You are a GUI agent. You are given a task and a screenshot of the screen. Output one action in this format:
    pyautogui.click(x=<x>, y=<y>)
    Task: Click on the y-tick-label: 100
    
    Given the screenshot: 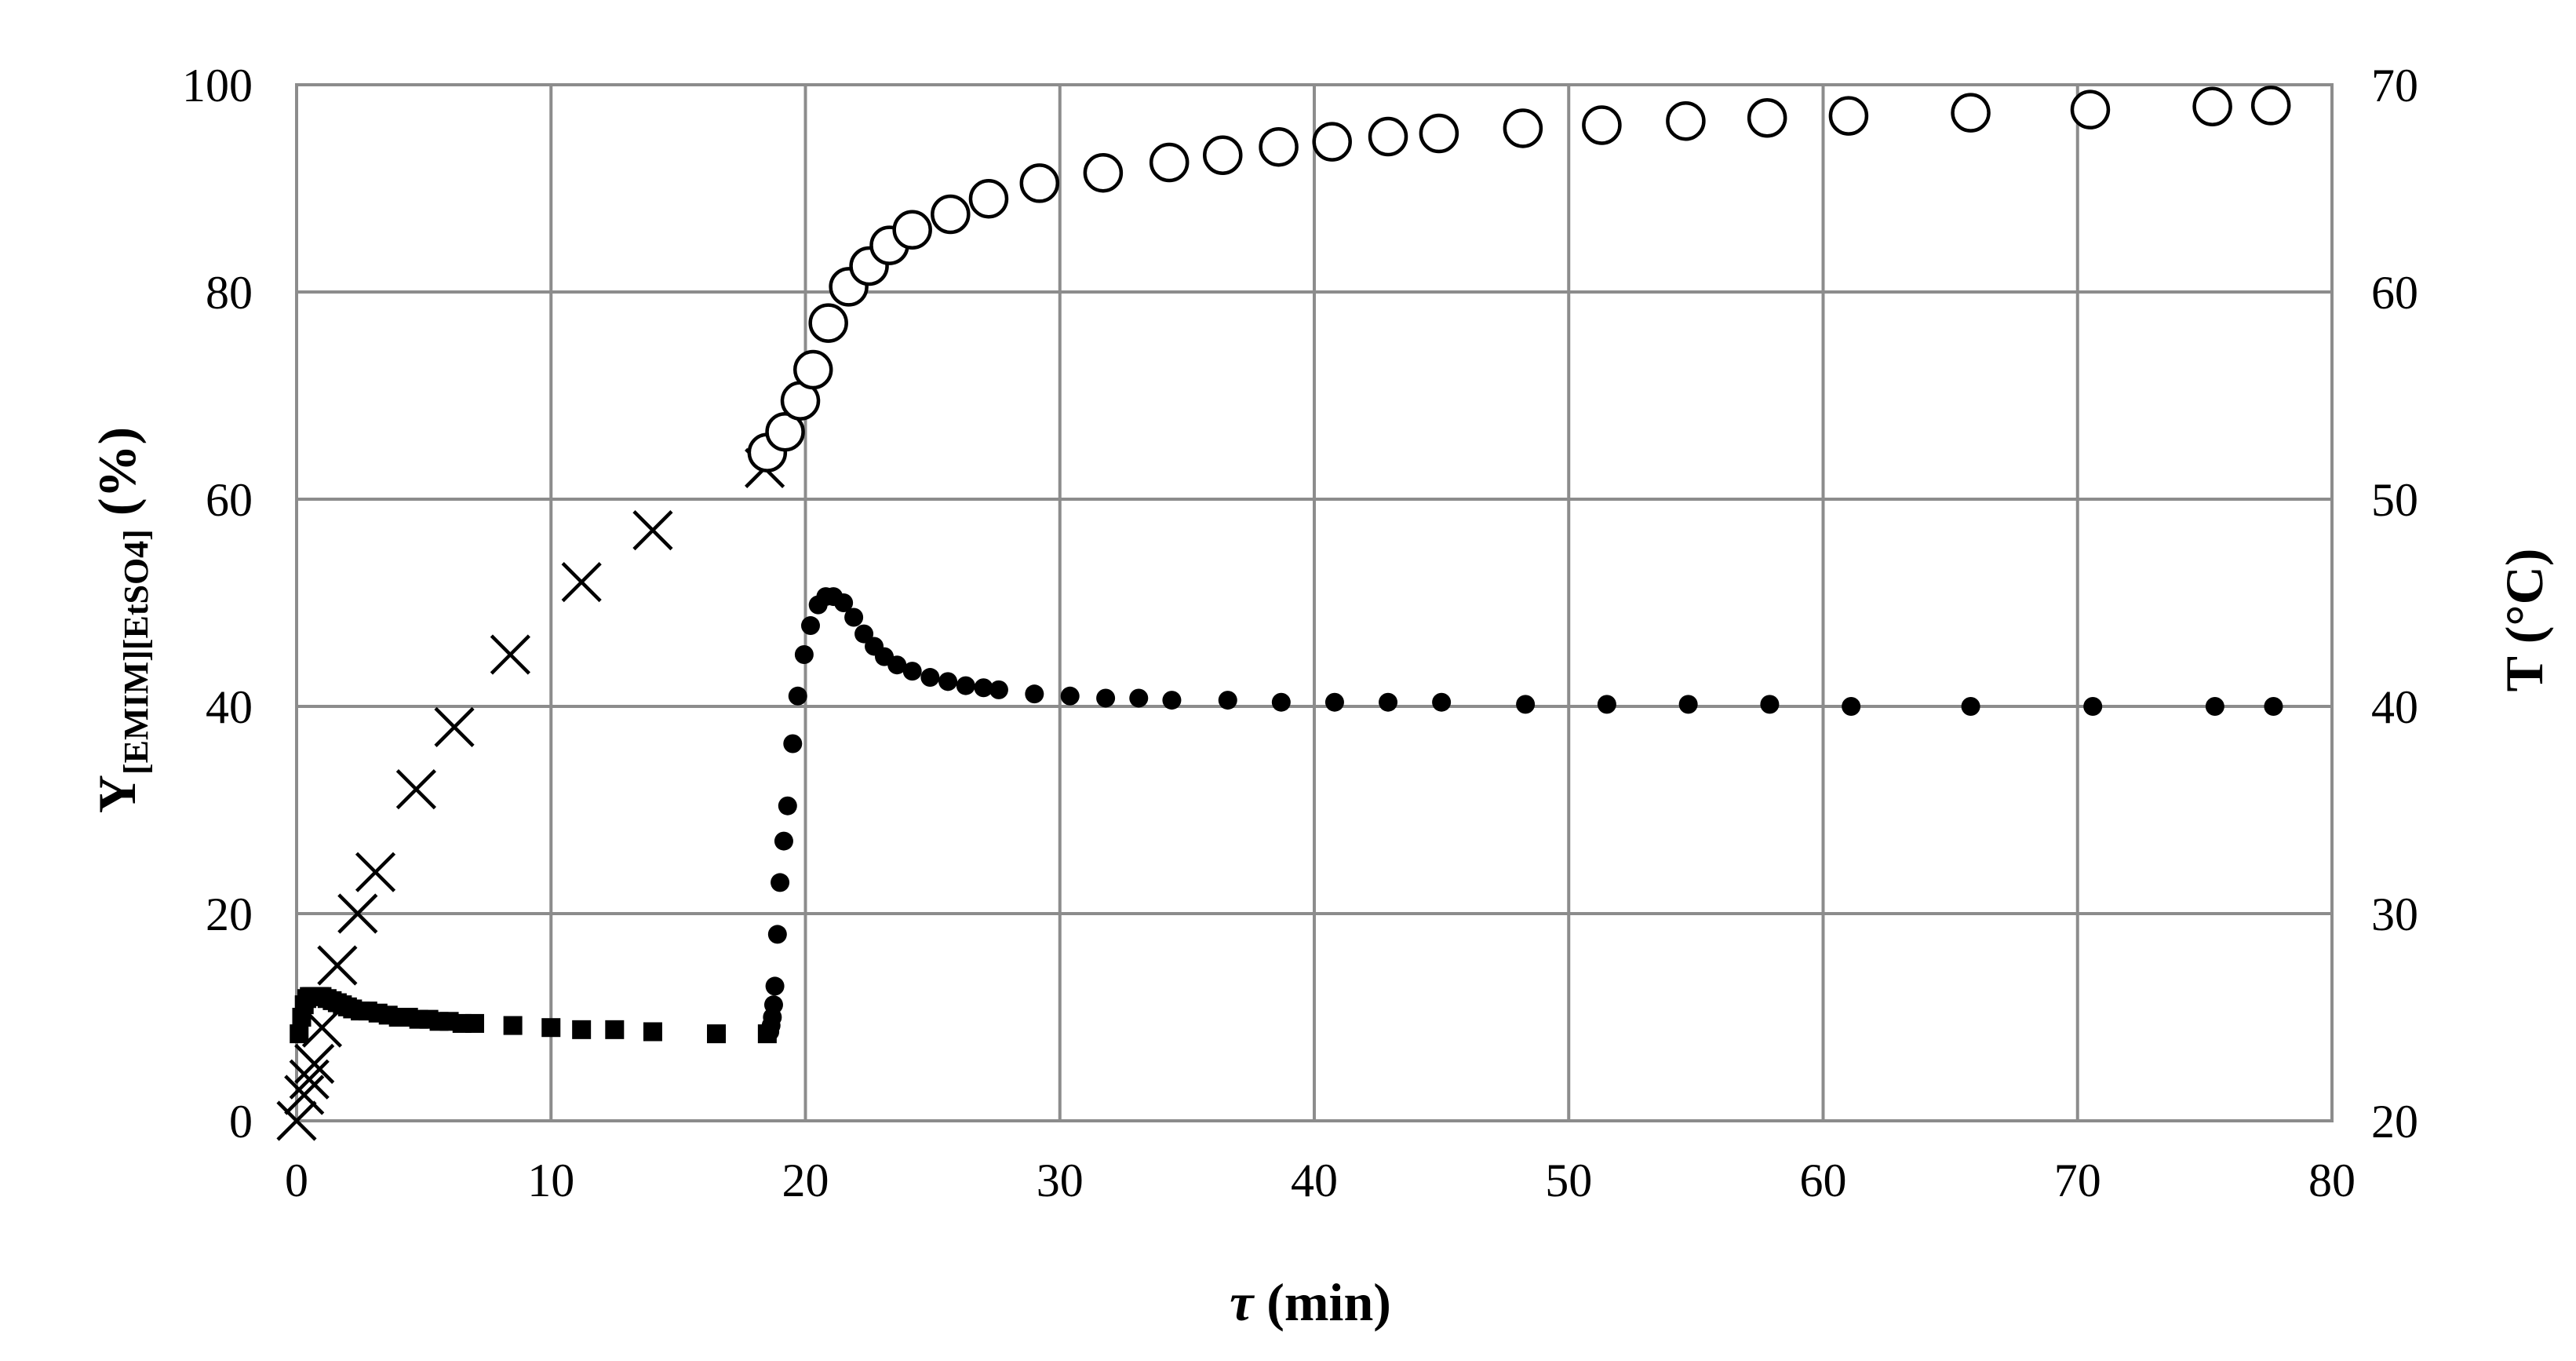 What is the action you would take?
    pyautogui.click(x=217, y=85)
    